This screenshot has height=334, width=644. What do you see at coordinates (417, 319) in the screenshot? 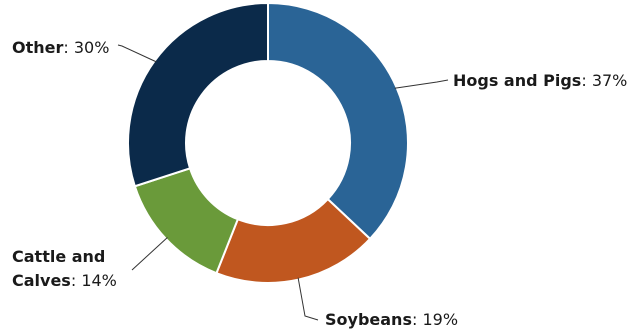
I see `slice-label-sep-soybeans: :` at bounding box center [417, 319].